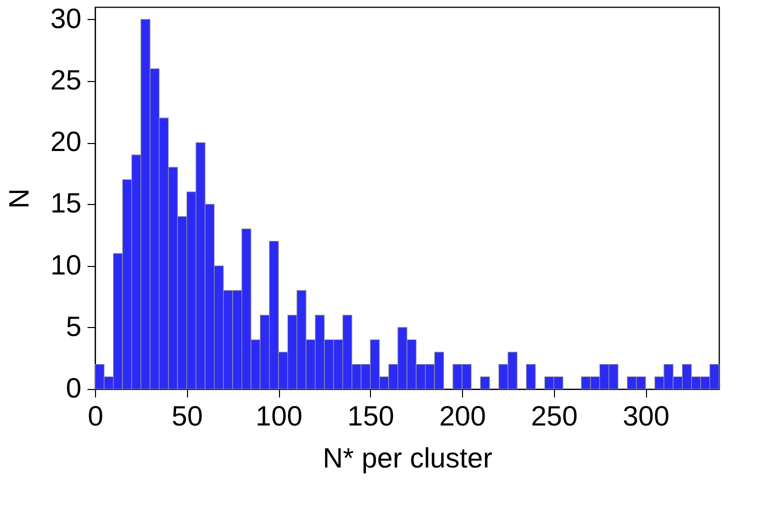 This screenshot has height=518, width=773. What do you see at coordinates (66, 203) in the screenshot?
I see `y-tick-label: 15` at bounding box center [66, 203].